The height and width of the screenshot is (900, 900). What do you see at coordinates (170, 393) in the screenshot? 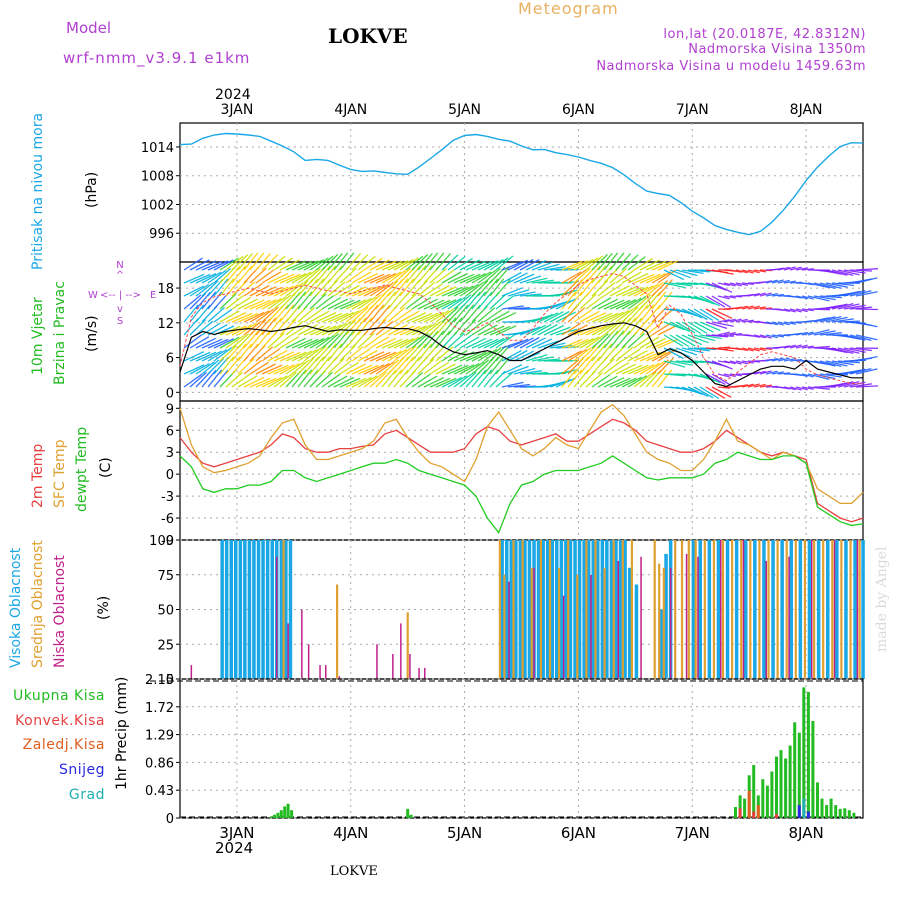
I see `y-tick-label: 0` at bounding box center [170, 393].